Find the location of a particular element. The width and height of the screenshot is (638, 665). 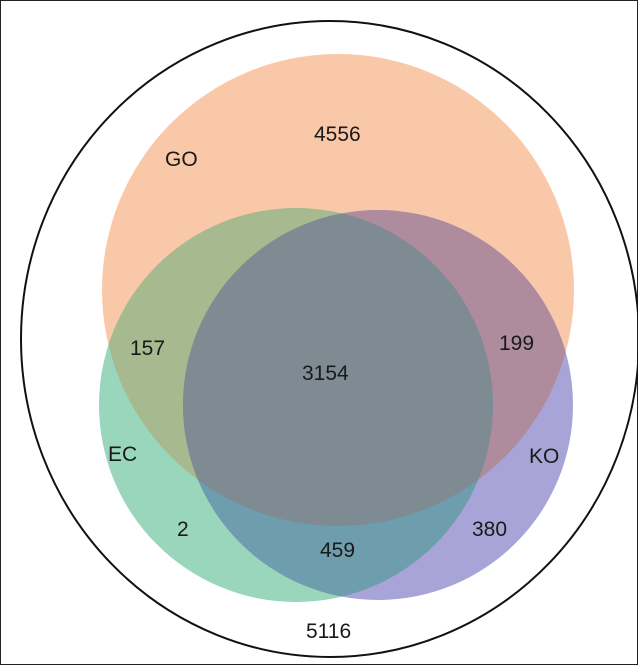

ec-ko-count: 459 is located at coordinates (337, 550).